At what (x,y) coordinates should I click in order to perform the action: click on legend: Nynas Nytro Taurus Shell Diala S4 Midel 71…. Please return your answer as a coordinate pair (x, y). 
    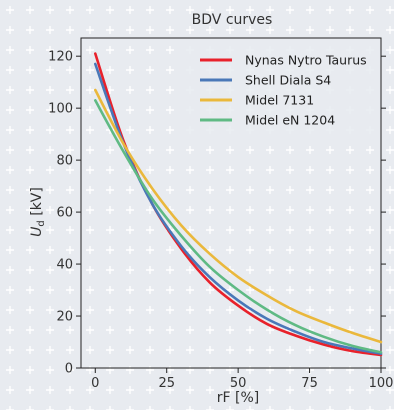
    Looking at the image, I should click on (281, 91).